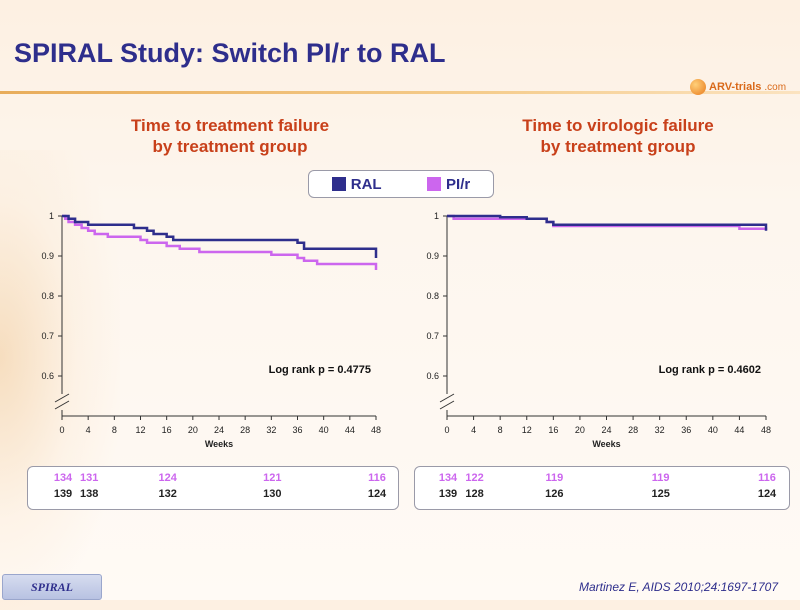  I want to click on slide-title: SPIRAL Study: Switch PI/r to RAL, so click(230, 53).